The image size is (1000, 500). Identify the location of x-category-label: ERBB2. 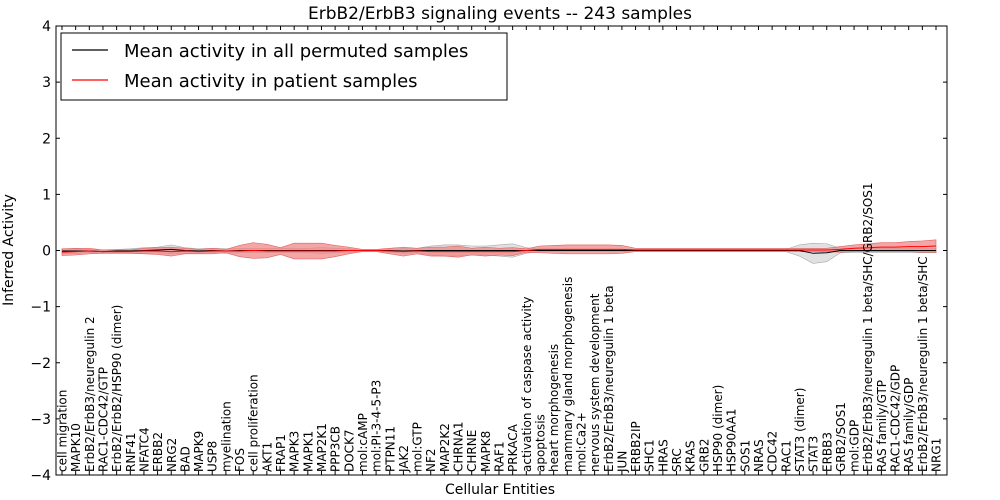
(158, 452).